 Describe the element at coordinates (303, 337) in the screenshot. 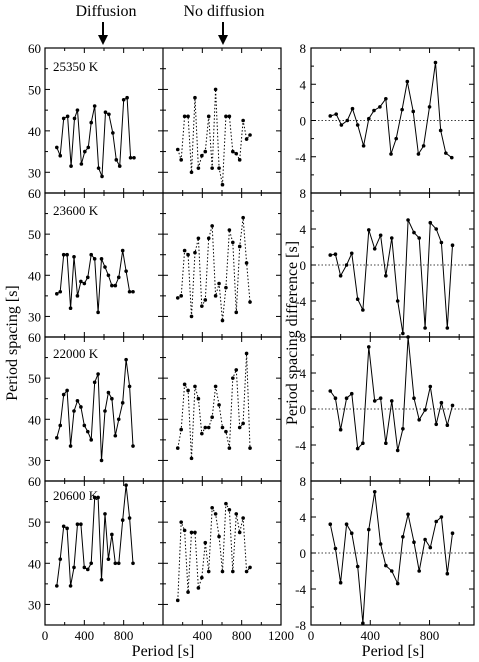

I see `y-tick-label: 8` at that location.